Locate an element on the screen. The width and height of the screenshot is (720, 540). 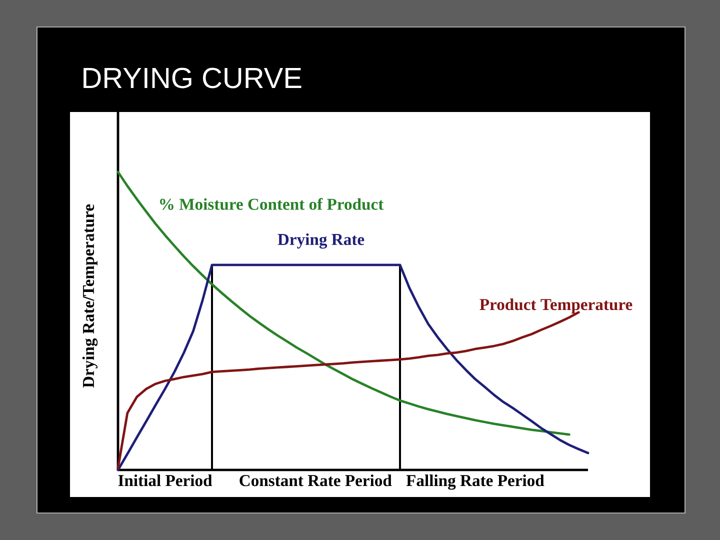
series-label: Drying Rate is located at coordinates (321, 241).